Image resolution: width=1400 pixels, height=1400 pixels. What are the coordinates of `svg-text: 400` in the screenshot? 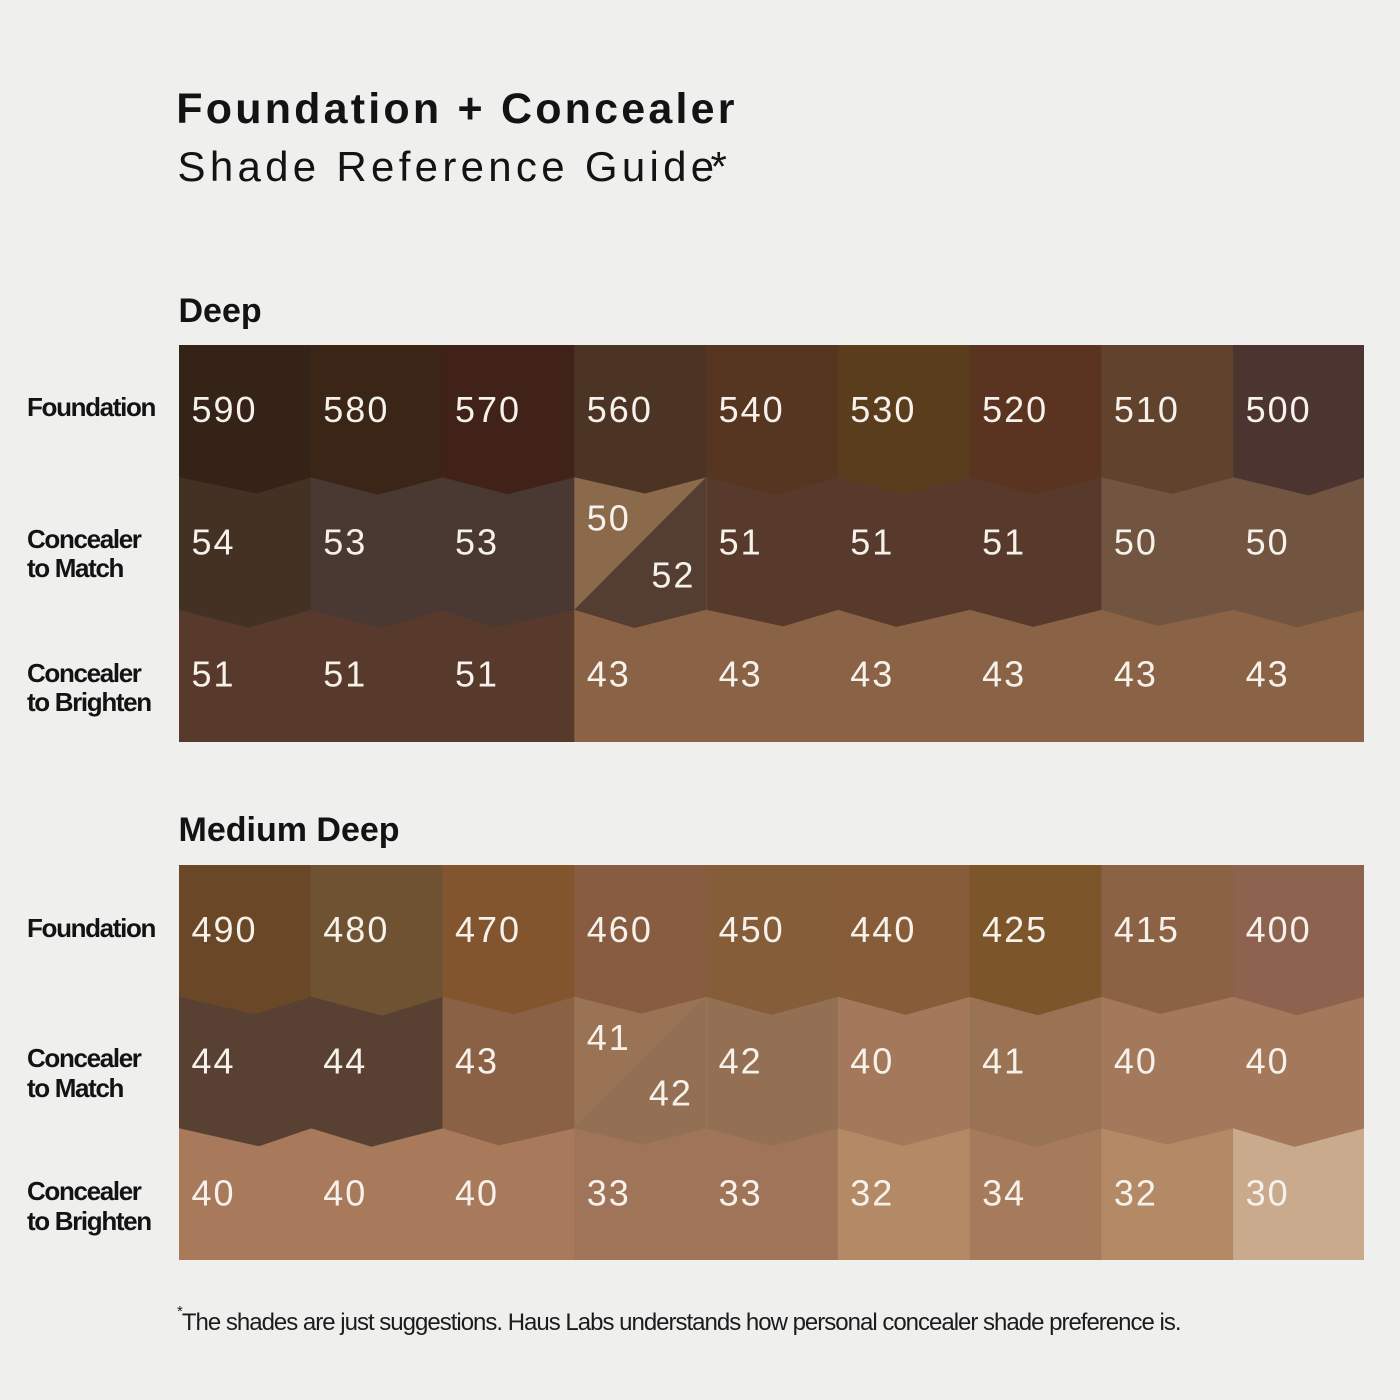 It's located at (1278, 929).